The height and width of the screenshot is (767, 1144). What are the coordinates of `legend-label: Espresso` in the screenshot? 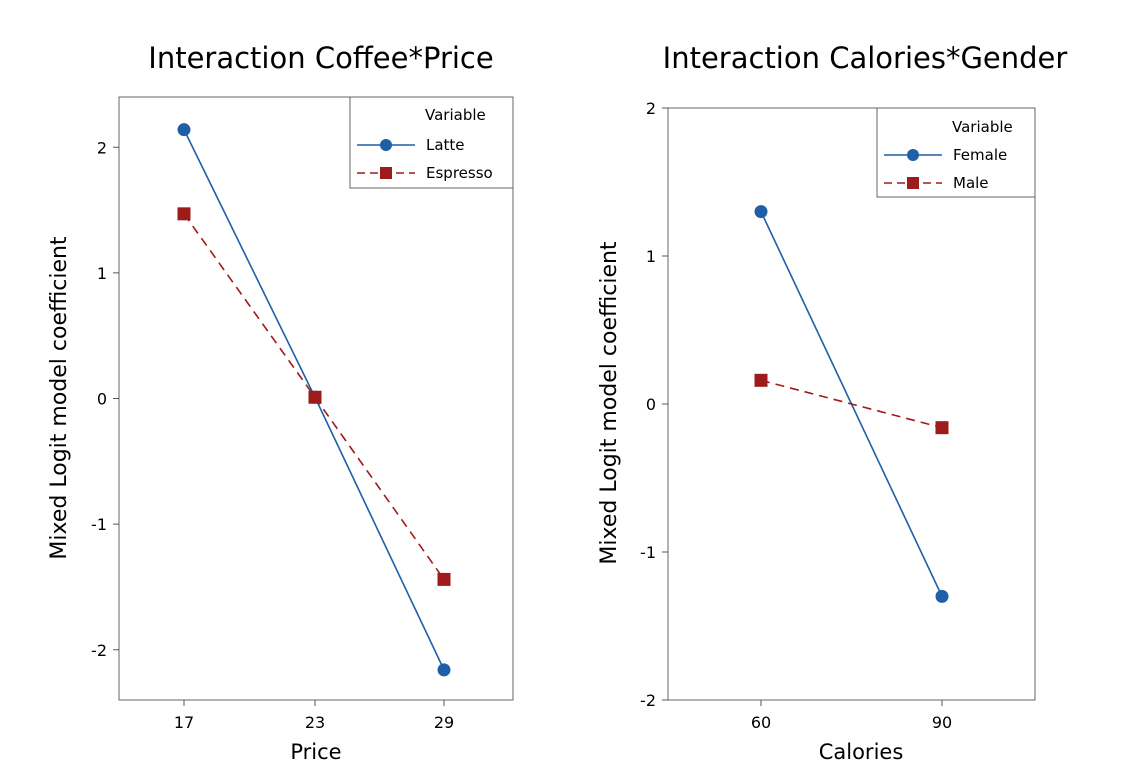 It's located at (459, 173).